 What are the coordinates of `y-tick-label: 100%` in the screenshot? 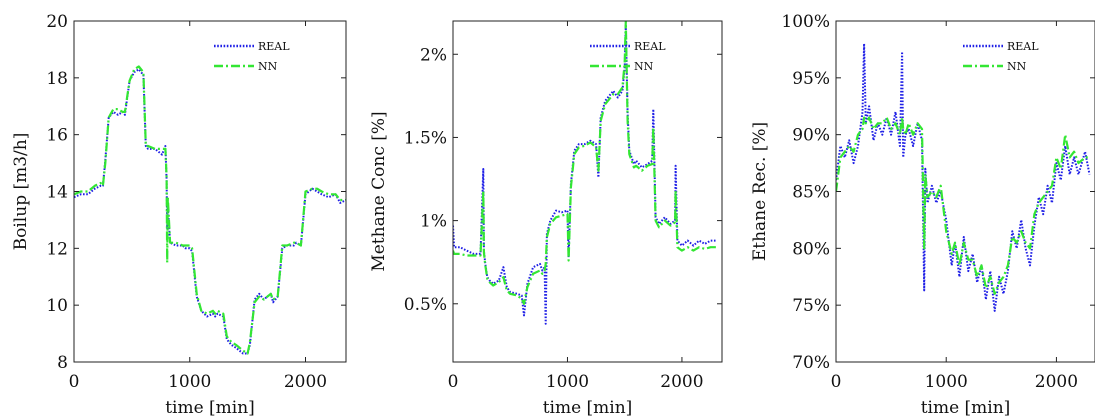 It's located at (805, 22).